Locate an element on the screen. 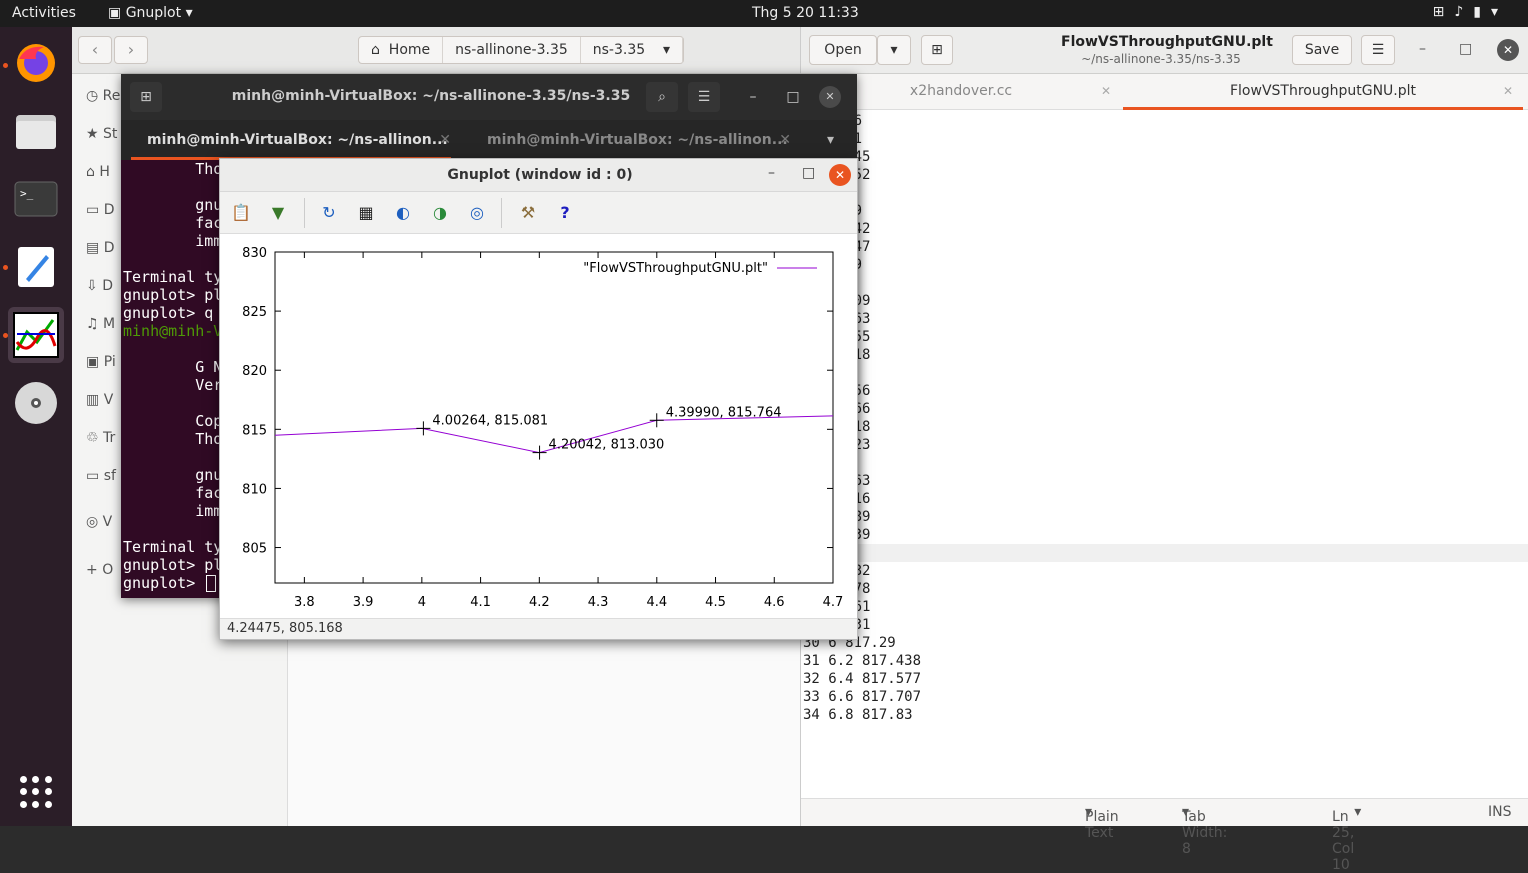 The height and width of the screenshot is (873, 1528). terminal-menu-button: ☰ is located at coordinates (704, 97).